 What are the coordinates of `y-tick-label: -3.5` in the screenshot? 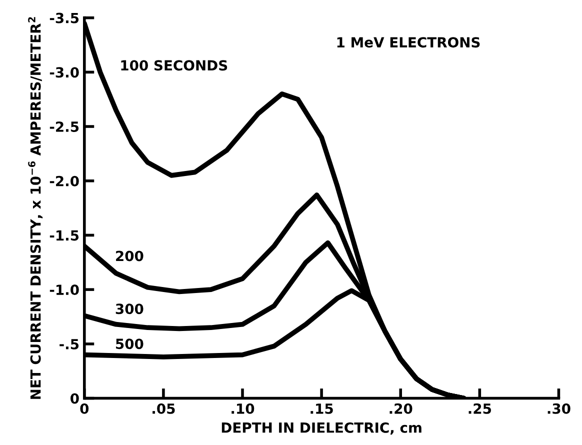 It's located at (64, 18).